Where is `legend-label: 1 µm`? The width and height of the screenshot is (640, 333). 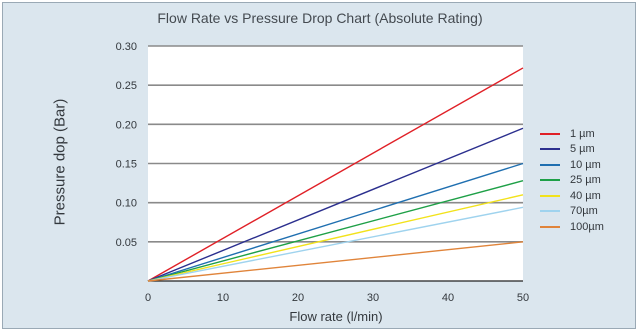 legend-label: 1 µm is located at coordinates (582, 133).